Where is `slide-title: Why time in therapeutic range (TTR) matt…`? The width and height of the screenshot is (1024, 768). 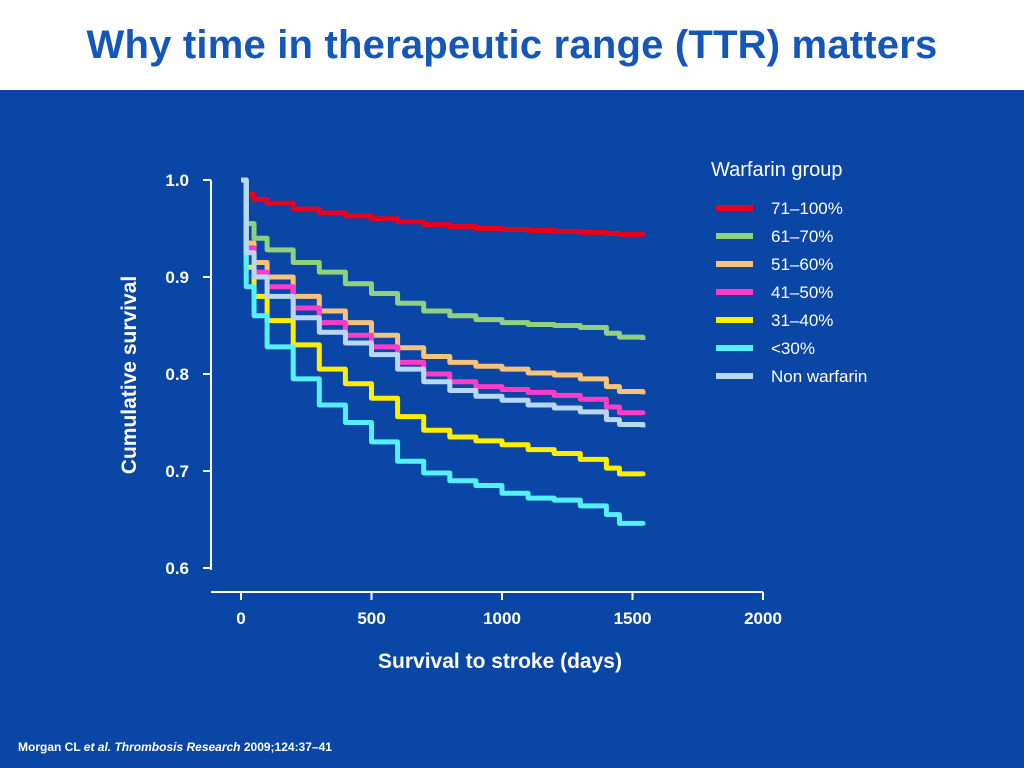
slide-title: Why time in therapeutic range (TTR) matt… is located at coordinates (512, 44).